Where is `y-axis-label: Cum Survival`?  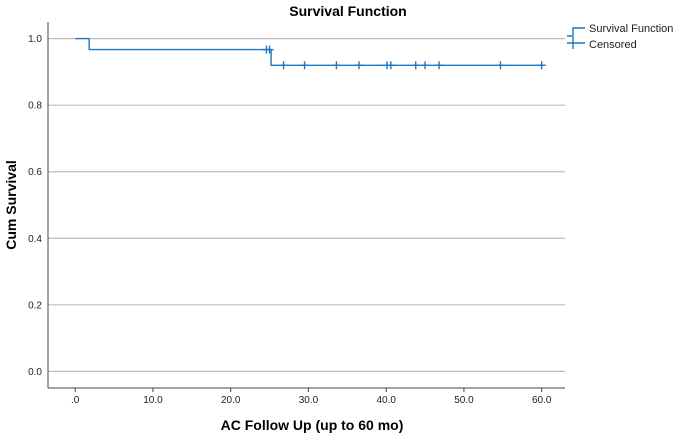 y-axis-label: Cum Survival is located at coordinates (11, 204).